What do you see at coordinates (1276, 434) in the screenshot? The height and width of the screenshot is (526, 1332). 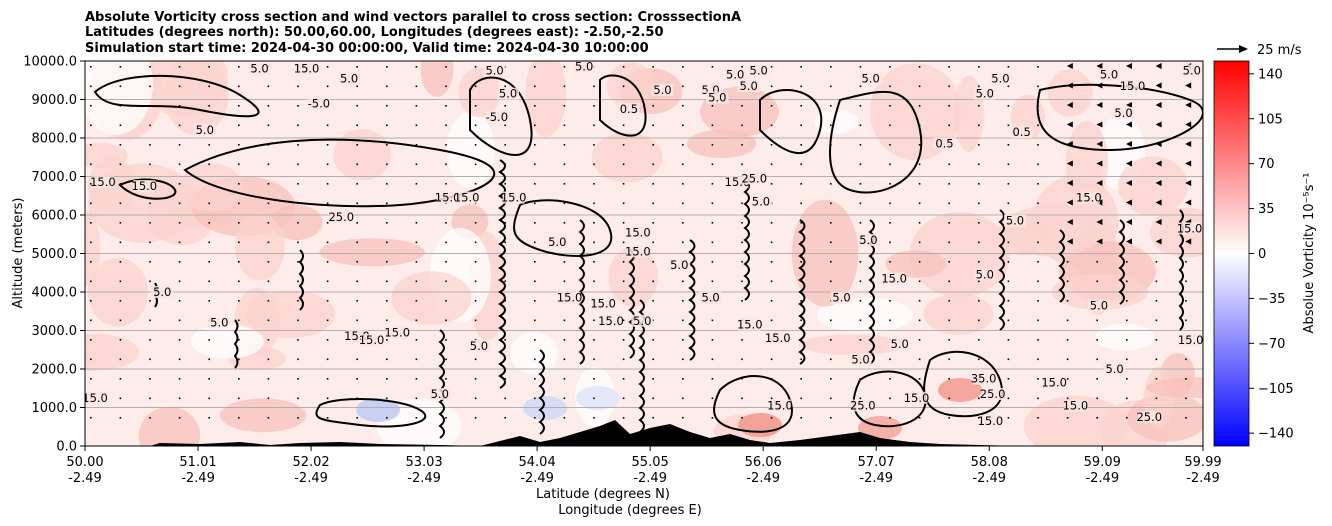 I see `colorbar-tick-label: −140` at bounding box center [1276, 434].